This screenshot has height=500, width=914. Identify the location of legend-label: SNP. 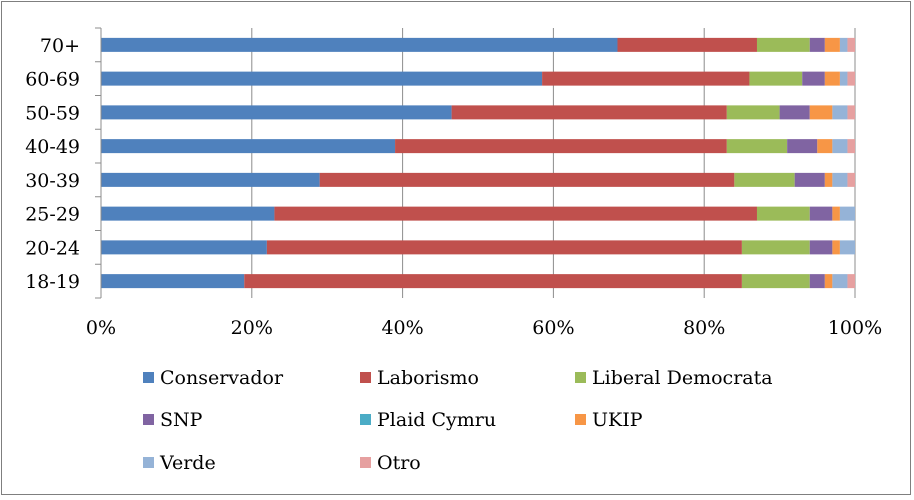
(181, 420).